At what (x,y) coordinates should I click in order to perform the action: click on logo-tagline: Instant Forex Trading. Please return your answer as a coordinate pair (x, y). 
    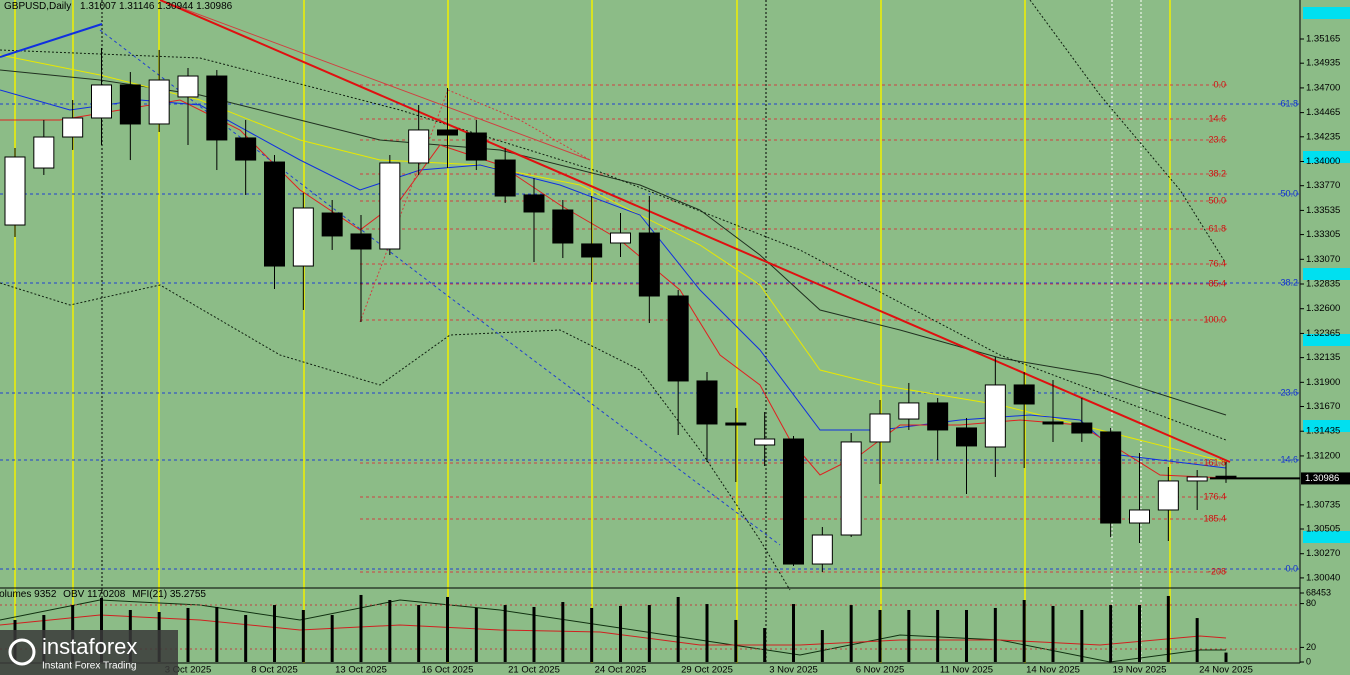
    Looking at the image, I should click on (89, 666).